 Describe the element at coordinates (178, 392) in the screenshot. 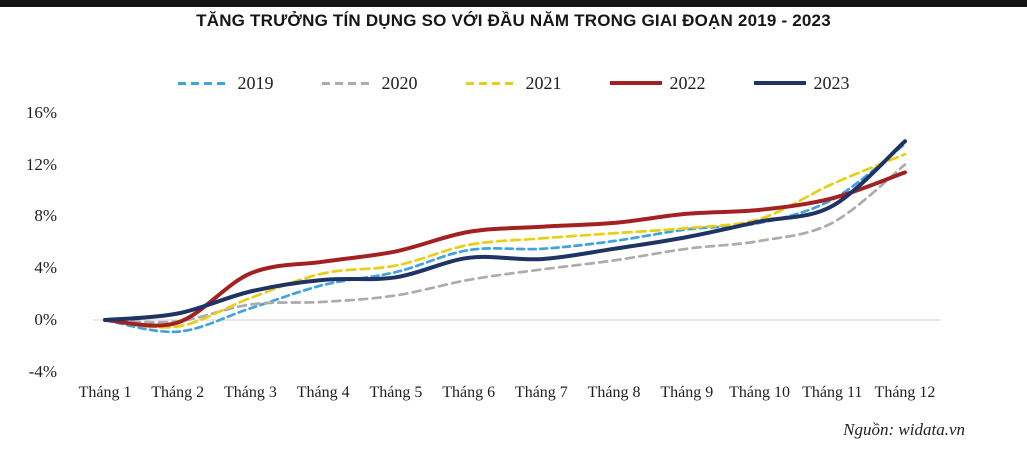

I see `x-tick-label-month-2: Tháng 2` at that location.